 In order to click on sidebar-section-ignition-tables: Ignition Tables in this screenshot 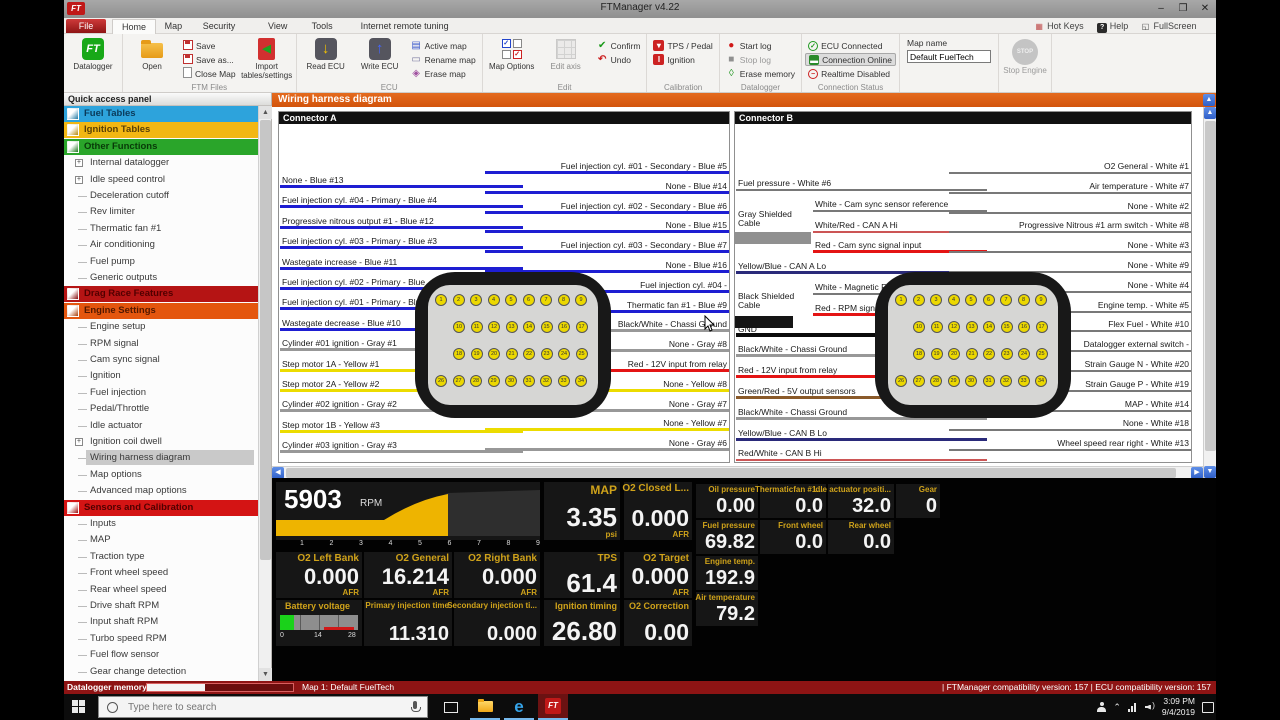, I will do `click(161, 130)`.